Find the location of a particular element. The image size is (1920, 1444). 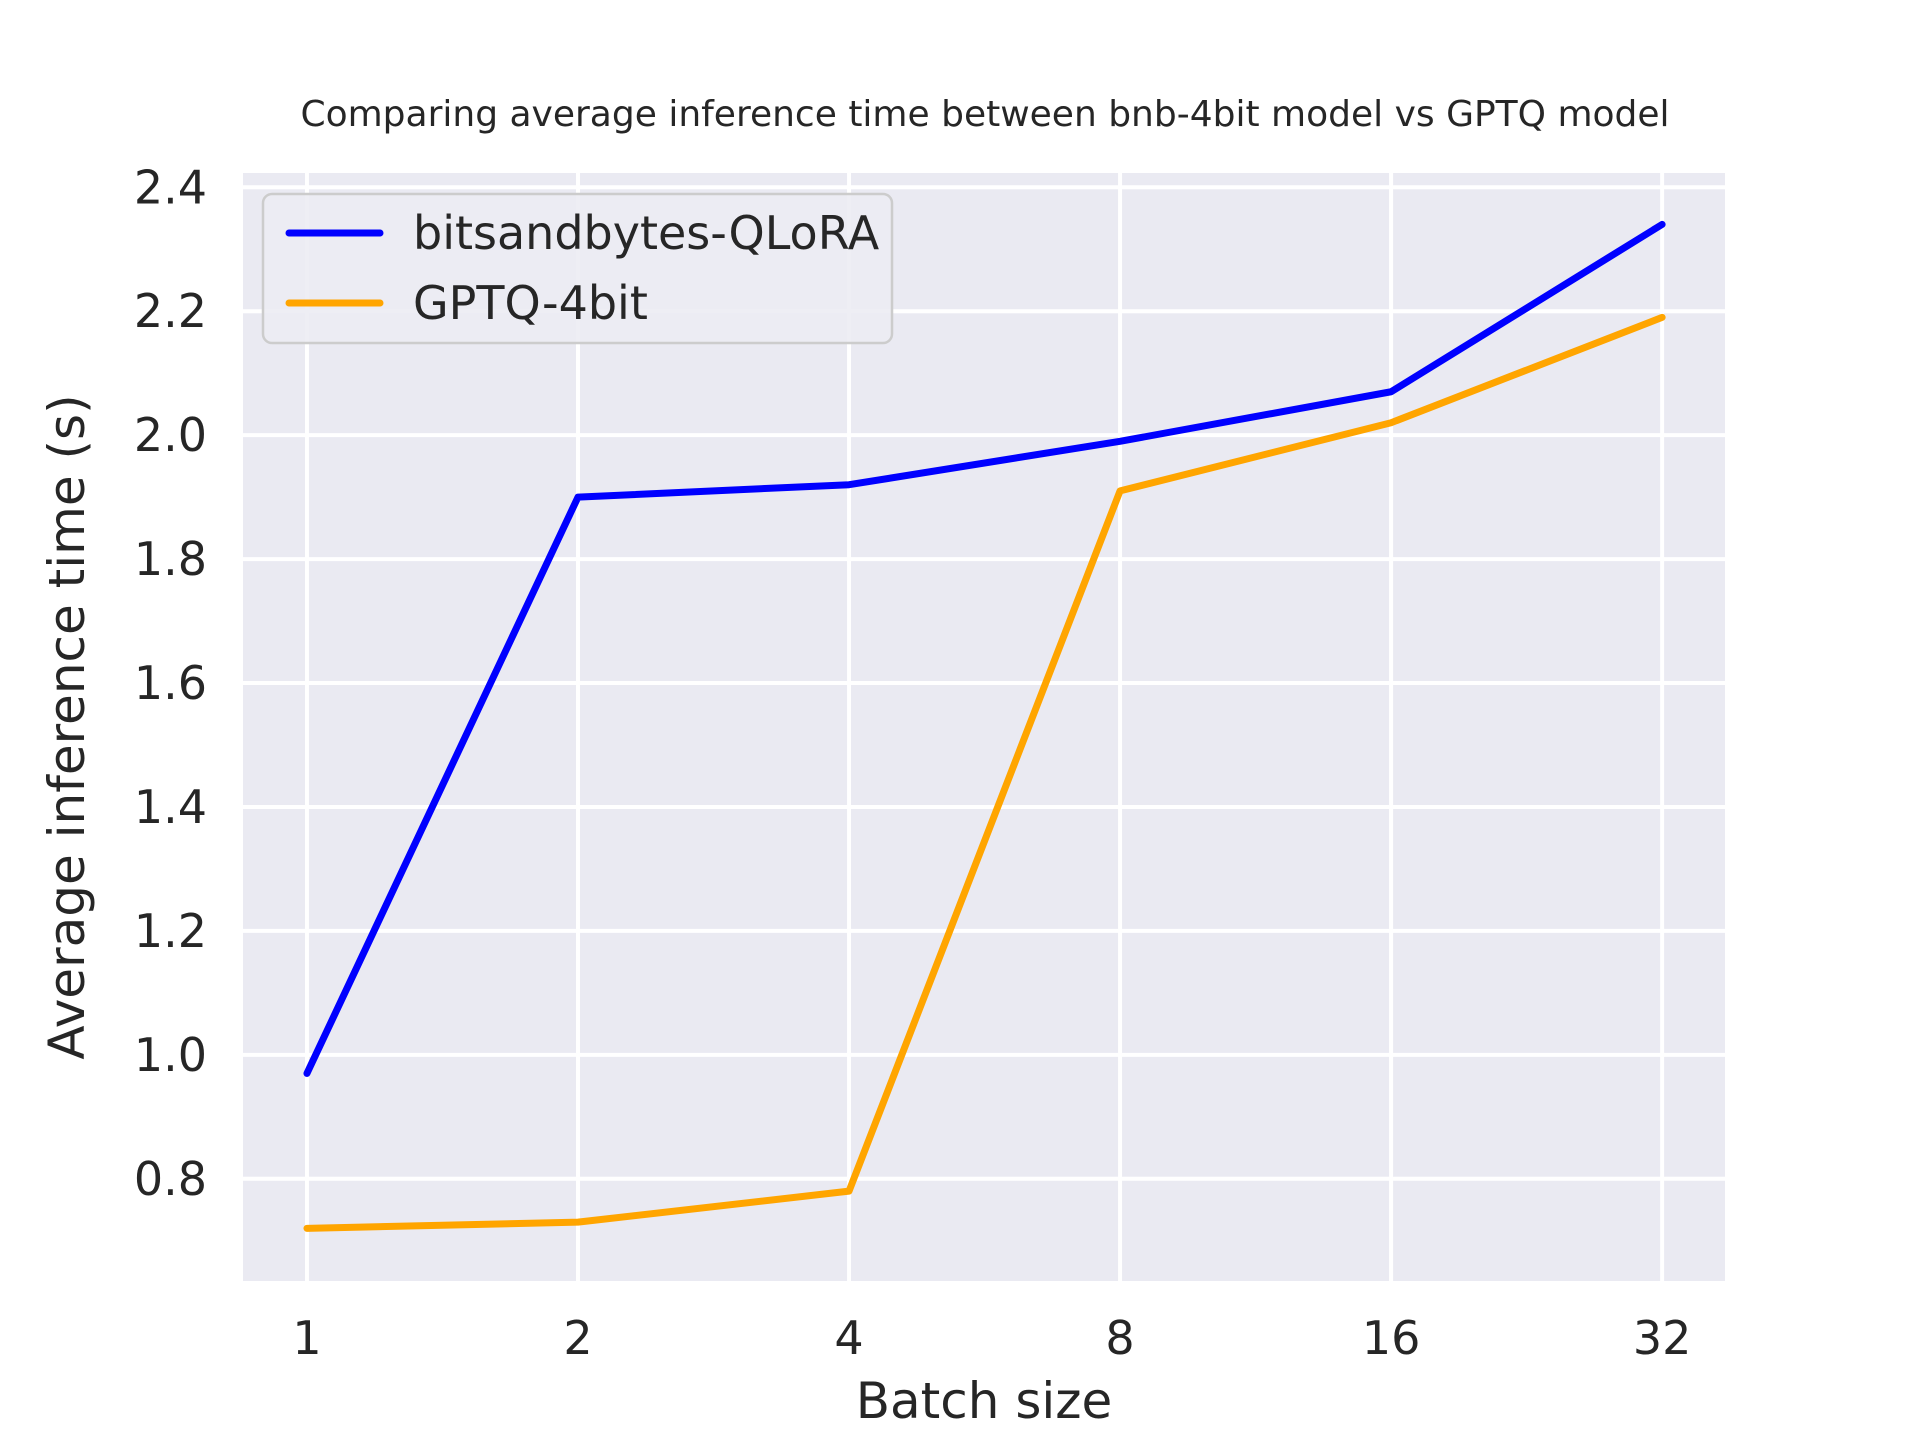

x-axis-label: Batch size is located at coordinates (984, 1401).